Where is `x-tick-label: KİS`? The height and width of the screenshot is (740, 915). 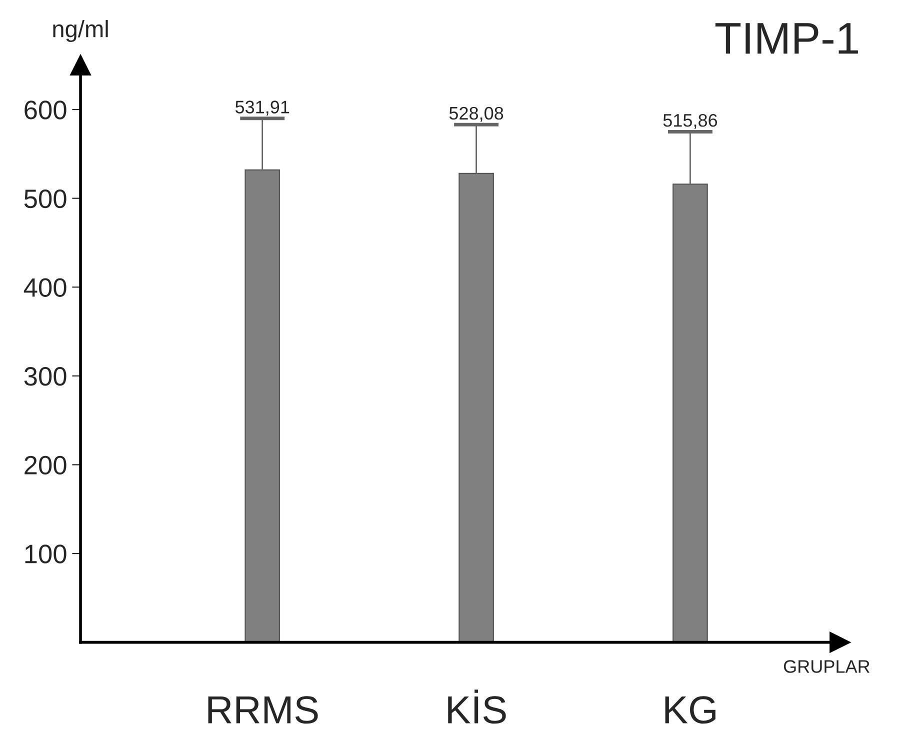 x-tick-label: KİS is located at coordinates (477, 707).